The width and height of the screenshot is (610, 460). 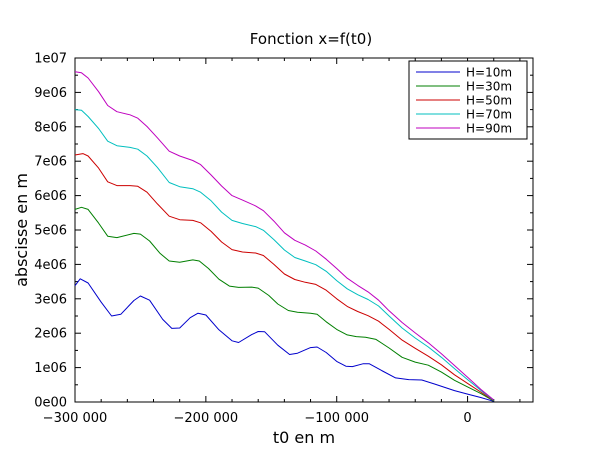 What do you see at coordinates (50, 93) in the screenshot?
I see `y-tick-label: 9e06` at bounding box center [50, 93].